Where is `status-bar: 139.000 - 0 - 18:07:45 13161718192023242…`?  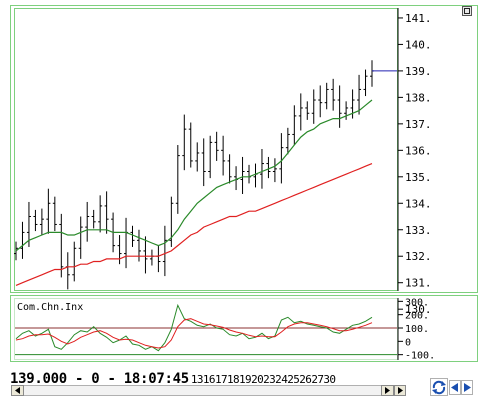
status-bar: 139.000 - 0 - 18:07:45 13161718192023242… is located at coordinates (220, 379).